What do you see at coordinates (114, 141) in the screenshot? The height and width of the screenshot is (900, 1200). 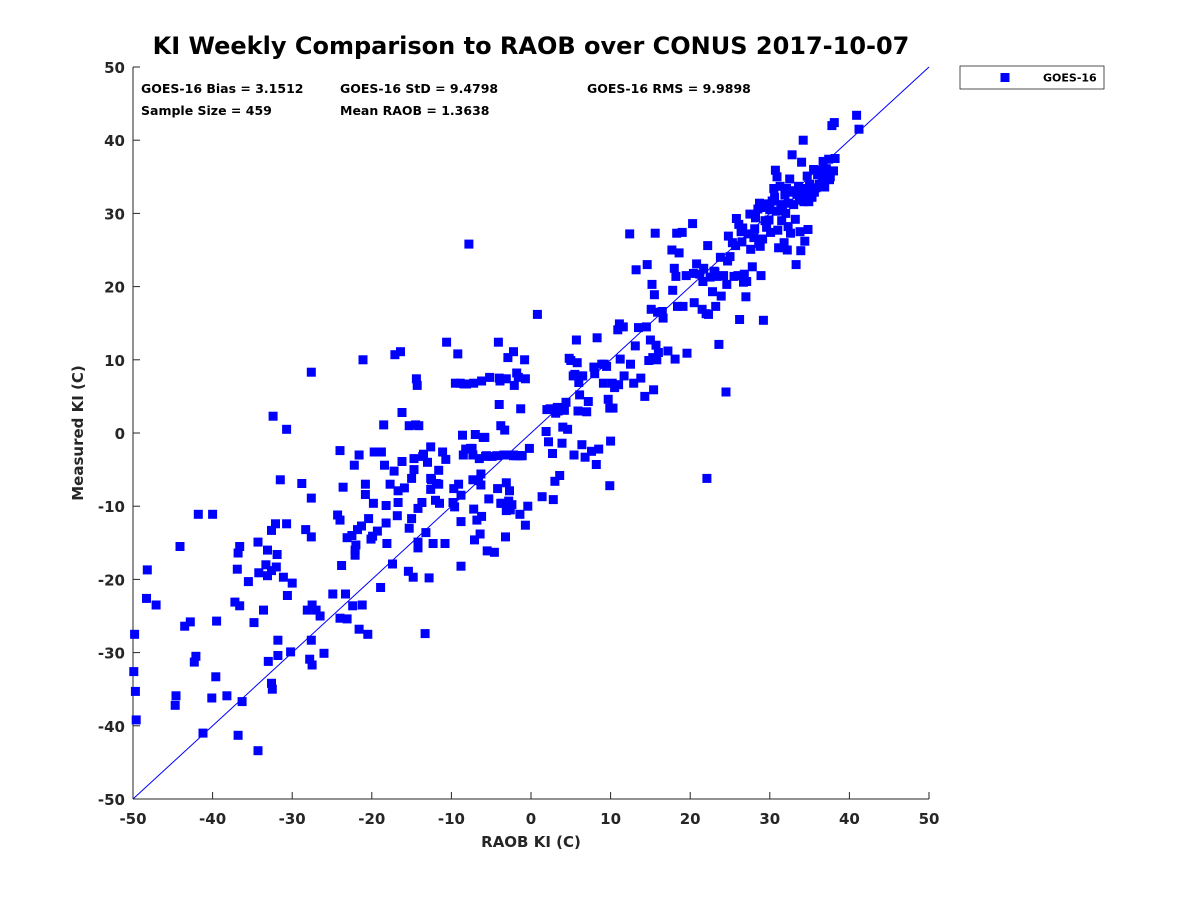 I see `y-tick-label: 40` at bounding box center [114, 141].